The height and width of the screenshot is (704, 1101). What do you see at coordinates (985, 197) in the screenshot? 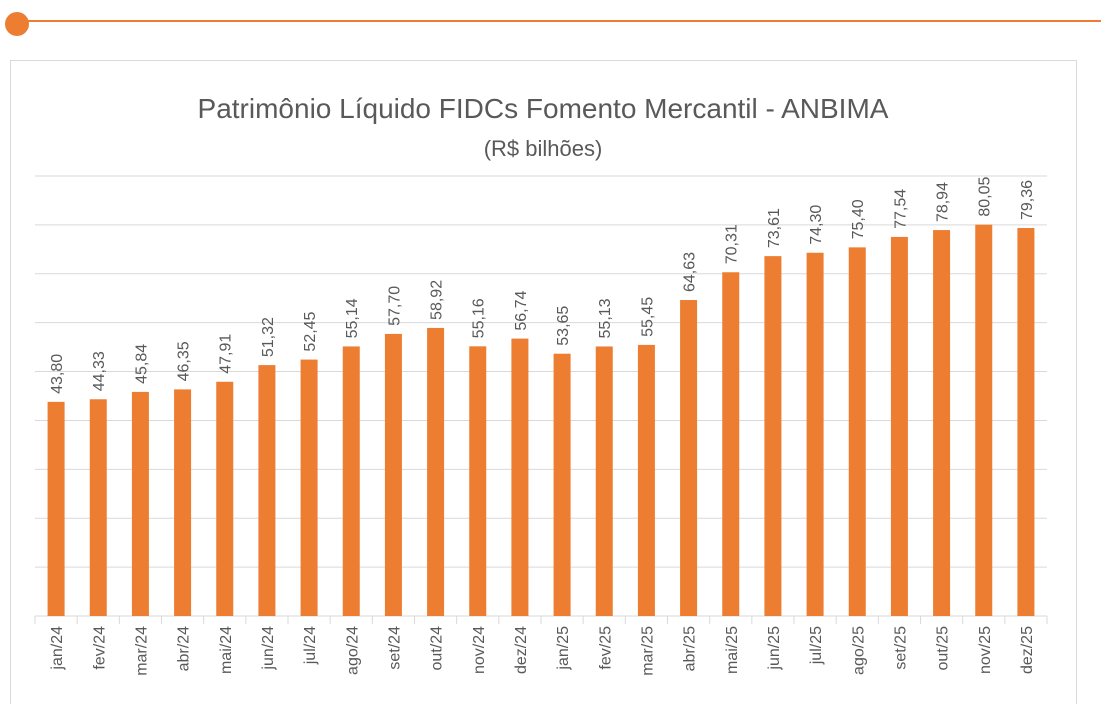
I see `value-label: 80,05` at bounding box center [985, 197].